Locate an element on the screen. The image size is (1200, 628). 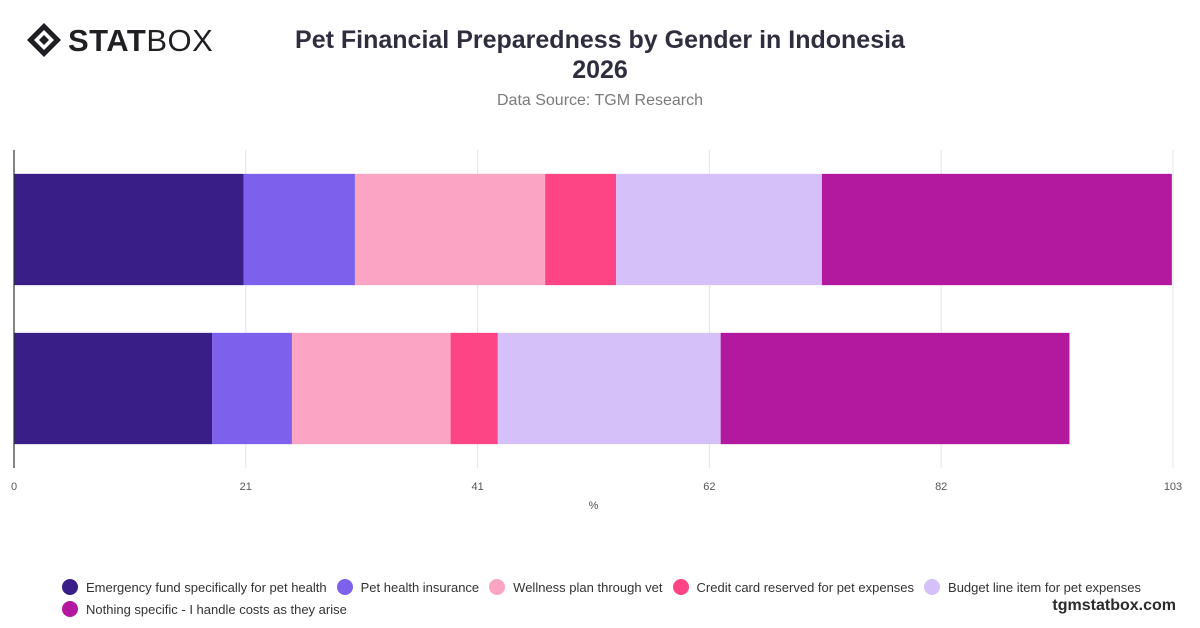
legend-item: Budget line item for pet expenses is located at coordinates (1032, 587).